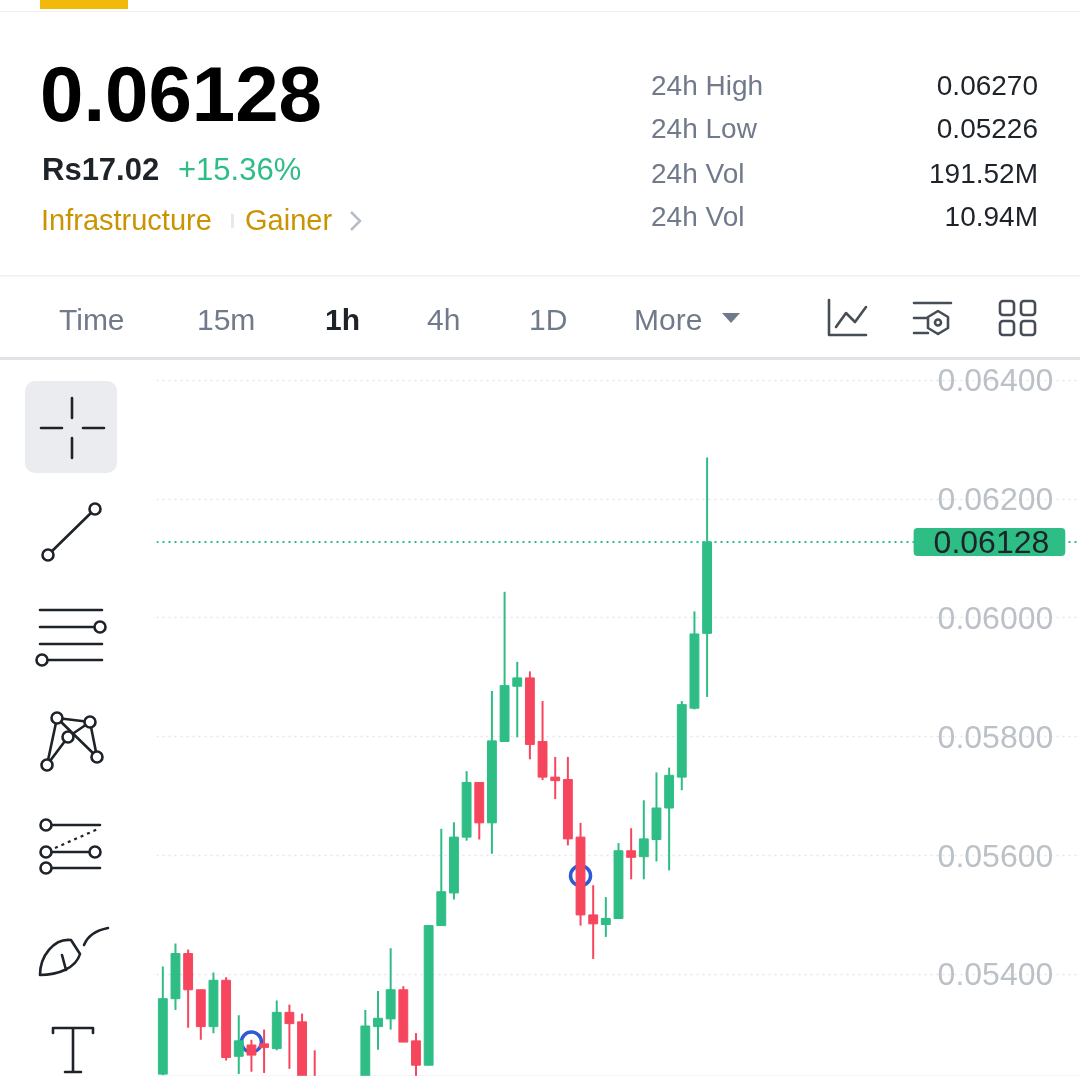 The image size is (1080, 1080). What do you see at coordinates (995, 855) in the screenshot?
I see `y-tick-label: 0.05600` at bounding box center [995, 855].